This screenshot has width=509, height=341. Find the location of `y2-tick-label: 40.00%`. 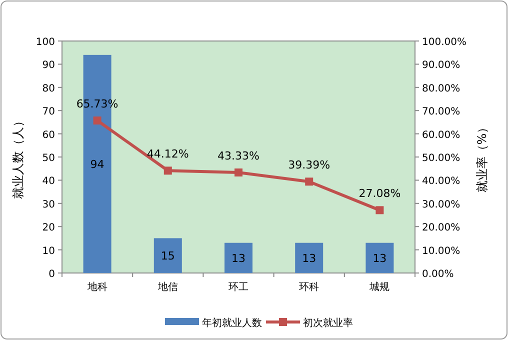

y2-tick-label: 40.00% is located at coordinates (441, 182).